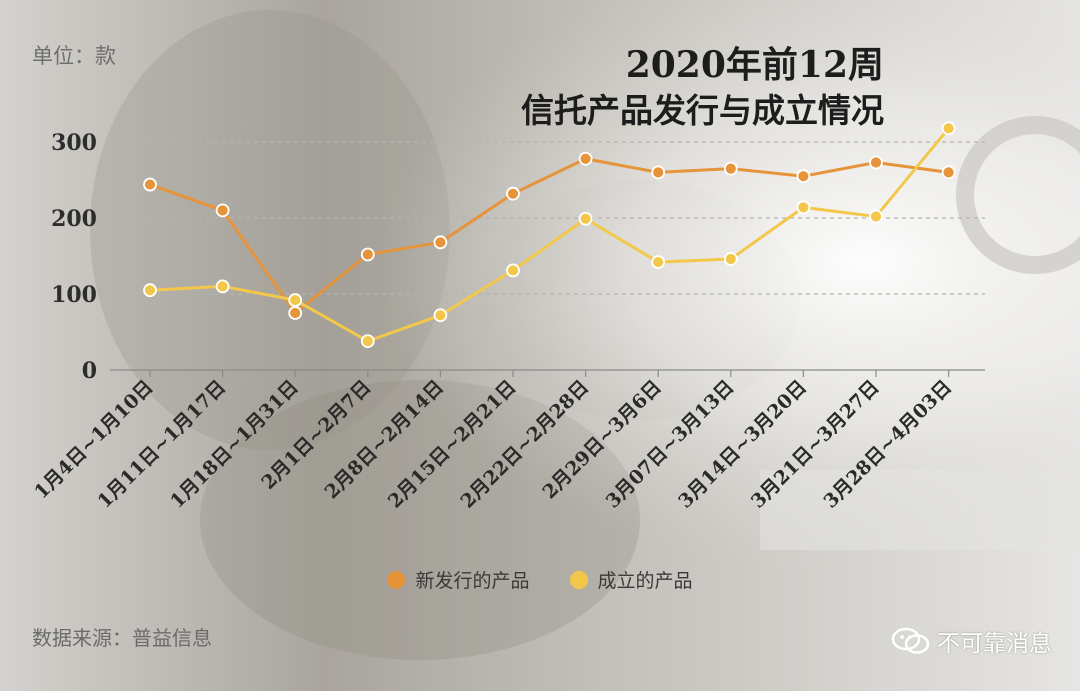 The width and height of the screenshot is (1080, 691). Describe the element at coordinates (472, 581) in the screenshot. I see `legend-label-new-issued: 新发行的产品` at that location.